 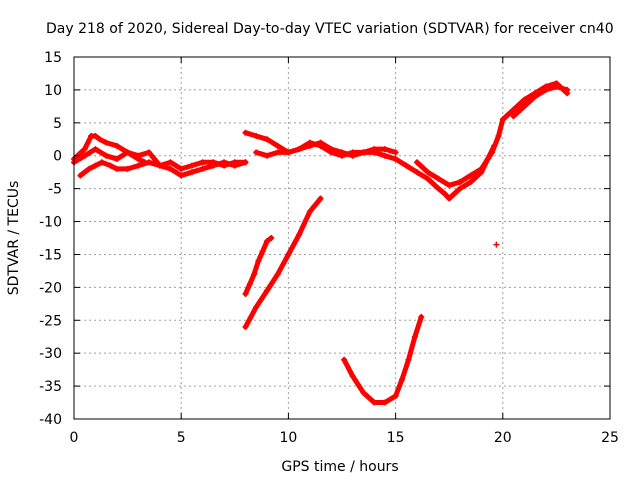 I want to click on y-tick-label: 15, so click(x=53, y=58).